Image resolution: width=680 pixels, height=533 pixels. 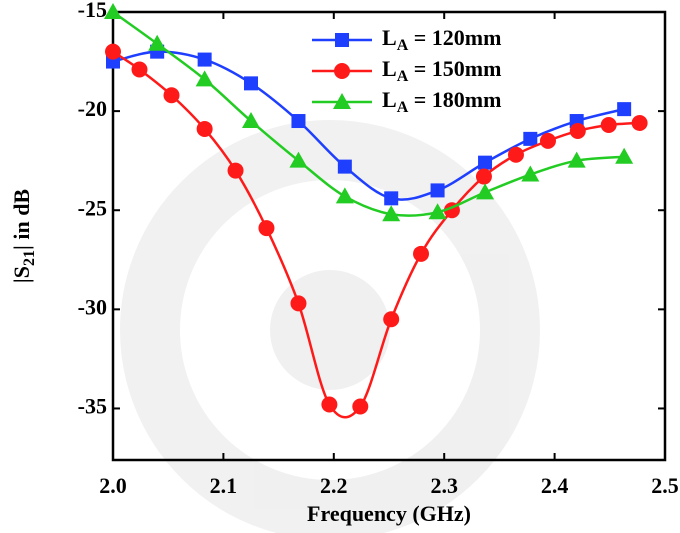 What do you see at coordinates (665, 485) in the screenshot?
I see `x-tick-label: 2.5` at bounding box center [665, 485].